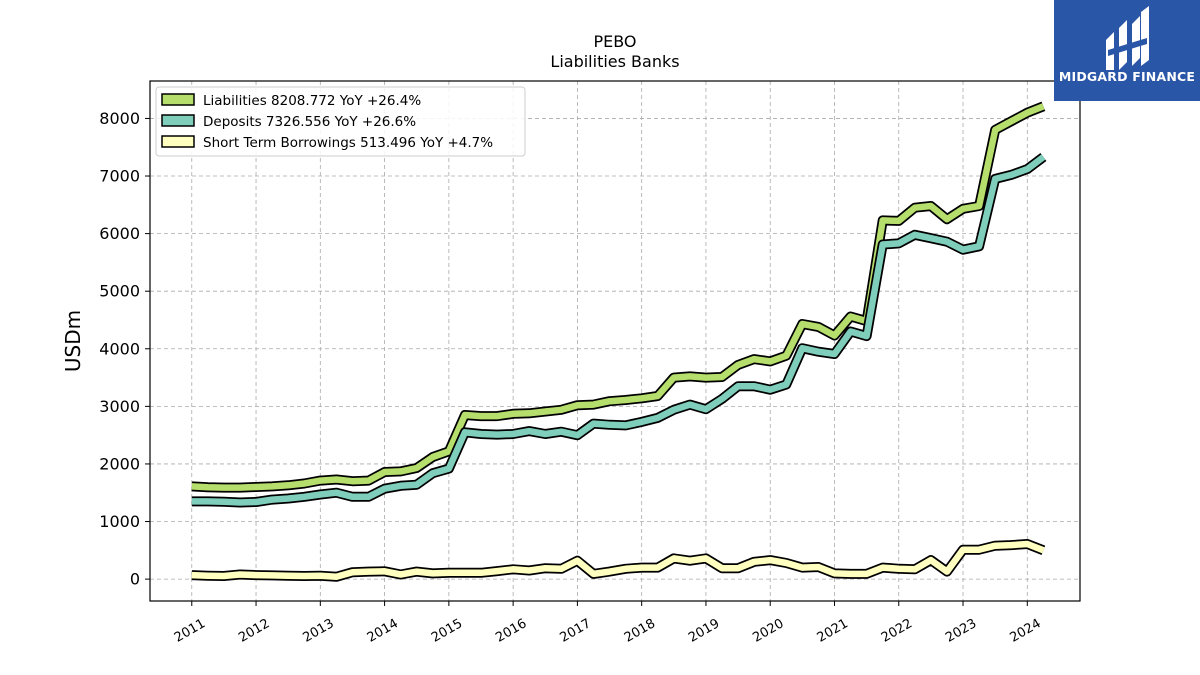 The width and height of the screenshot is (1200, 675). I want to click on x-tick-label: 2015, so click(447, 631).